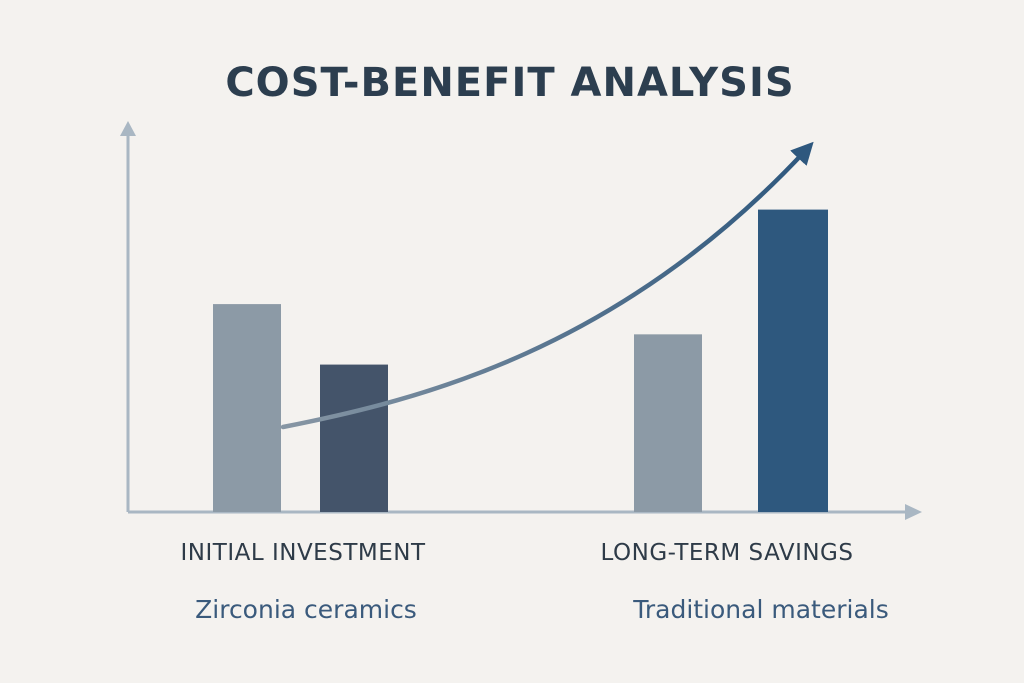 Image resolution: width=1024 pixels, height=683 pixels. Describe the element at coordinates (128, 128) in the screenshot. I see `y-axis-arrow-icon` at that location.